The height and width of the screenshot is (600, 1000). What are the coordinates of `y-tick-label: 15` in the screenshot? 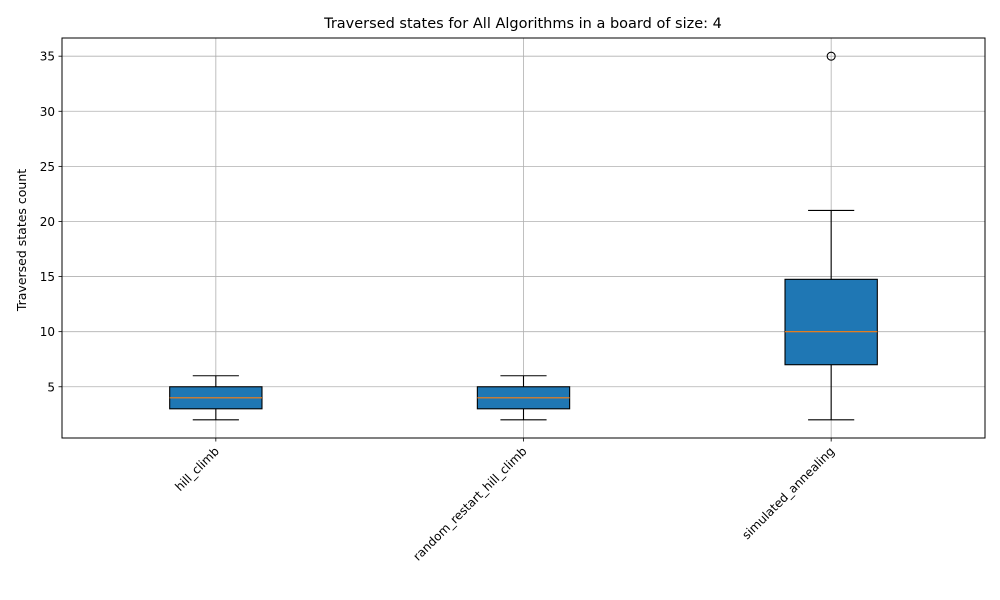 It's located at (47, 277).